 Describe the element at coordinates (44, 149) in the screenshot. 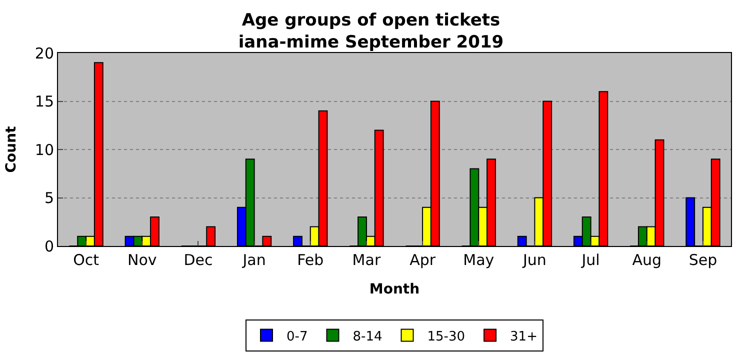

I see `y-tick-label: 10` at that location.